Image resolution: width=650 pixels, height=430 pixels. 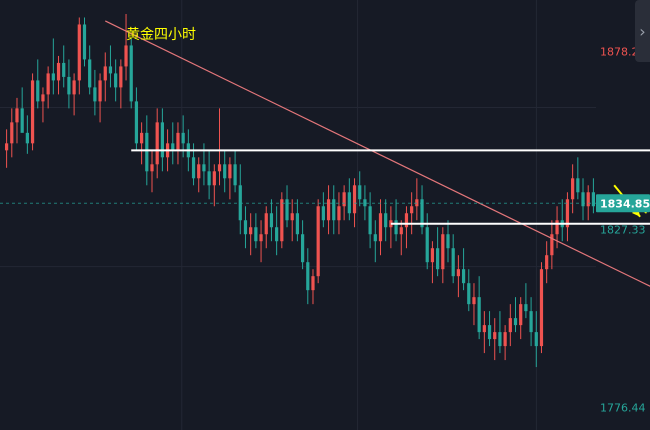 What do you see at coordinates (642, 31) in the screenshot?
I see `side-panel-toggle-button: ›` at bounding box center [642, 31].